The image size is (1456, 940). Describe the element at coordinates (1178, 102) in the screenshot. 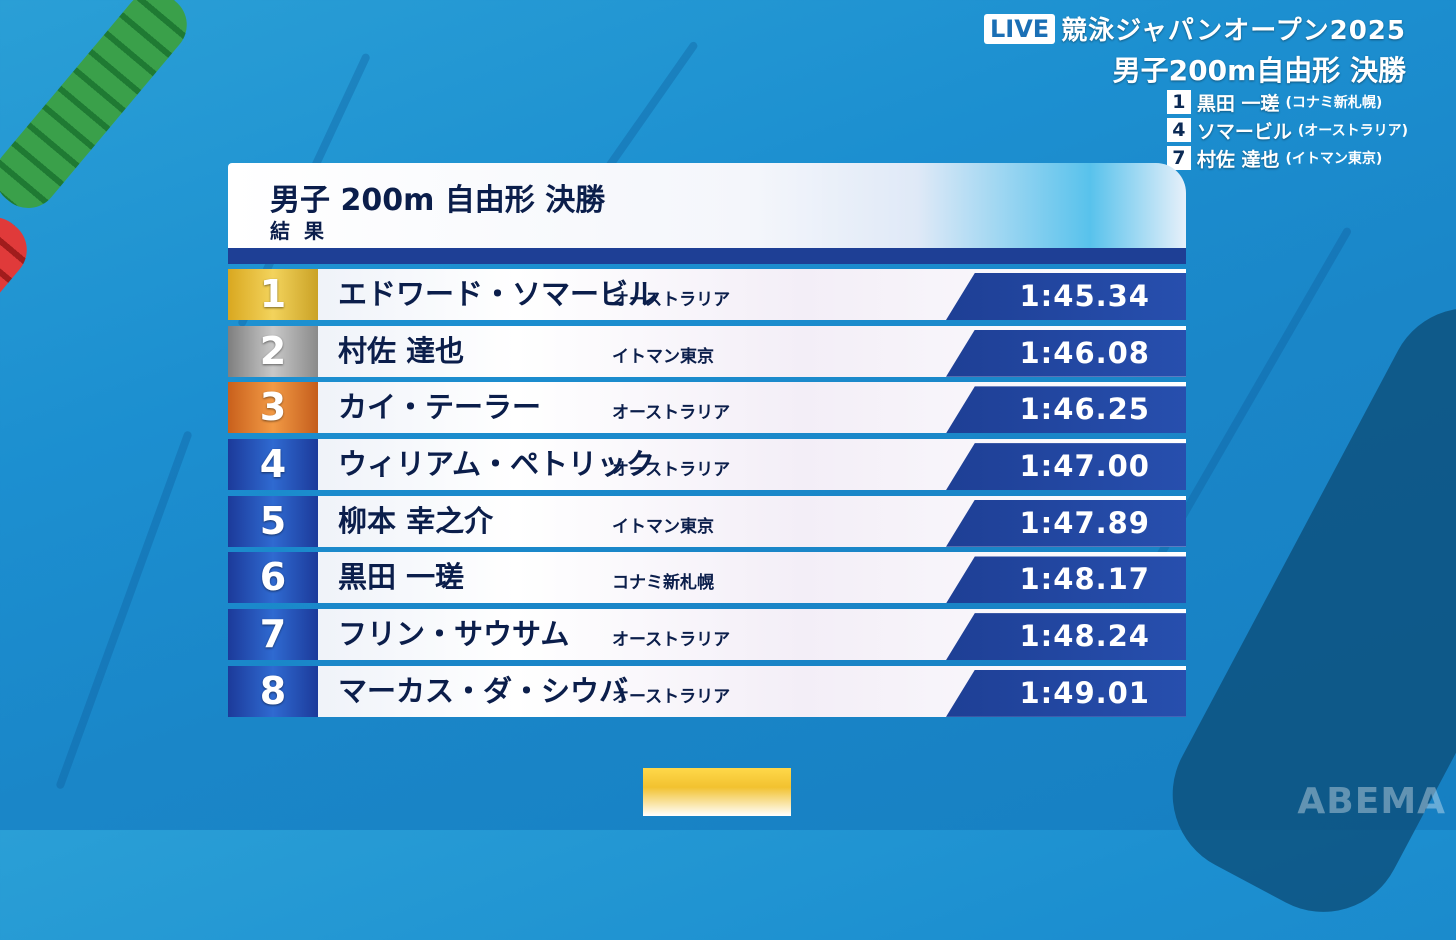

I see `lane-number: 1` at that location.